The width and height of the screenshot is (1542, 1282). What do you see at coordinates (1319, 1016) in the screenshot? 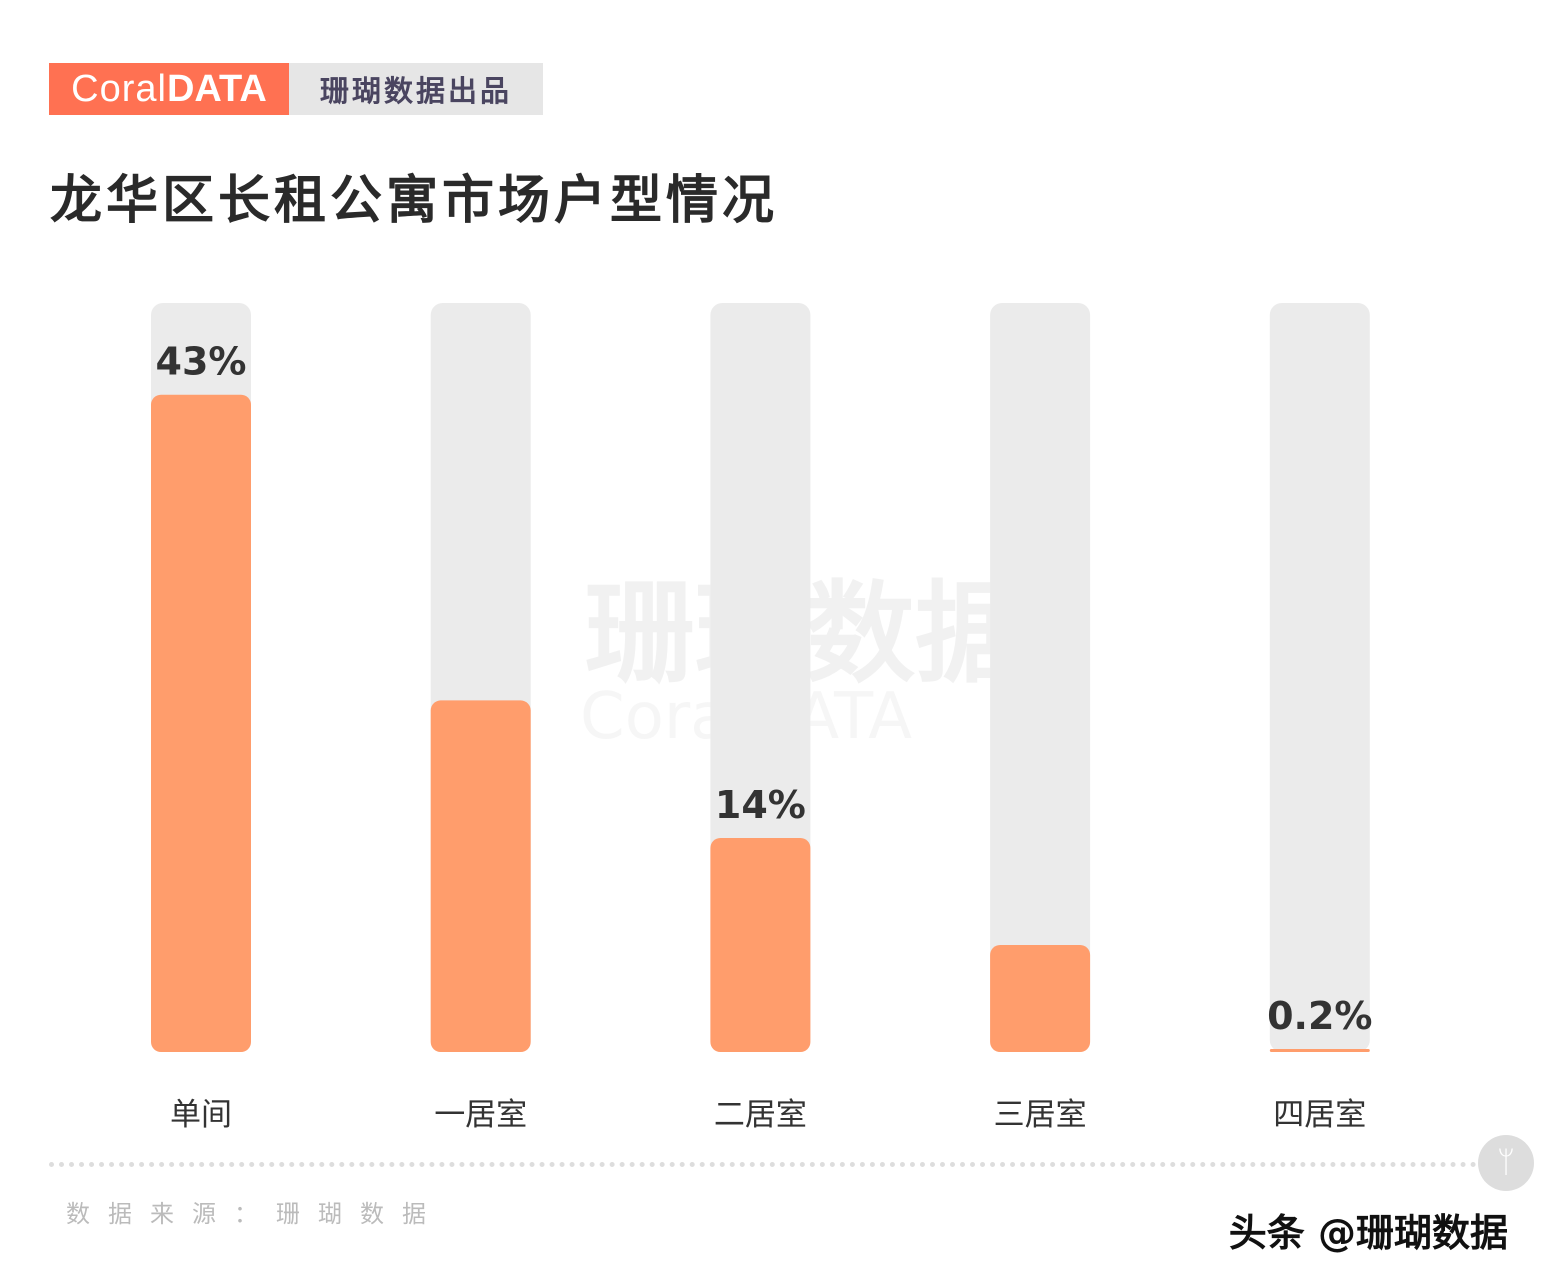
I see `data-label: 0.2%` at bounding box center [1319, 1016].